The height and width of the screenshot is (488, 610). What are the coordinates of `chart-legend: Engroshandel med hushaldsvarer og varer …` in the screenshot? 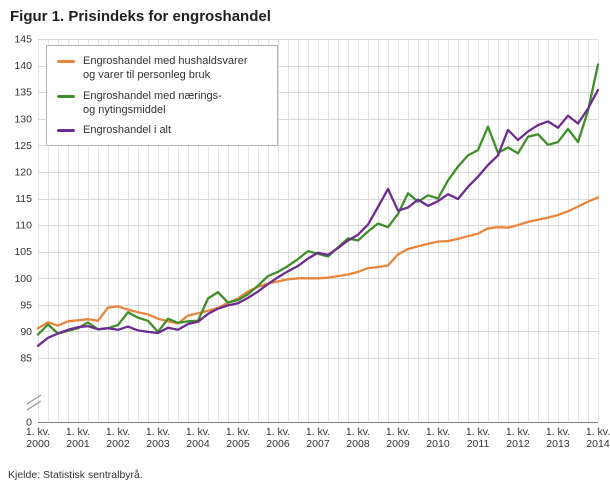 It's located at (162, 96).